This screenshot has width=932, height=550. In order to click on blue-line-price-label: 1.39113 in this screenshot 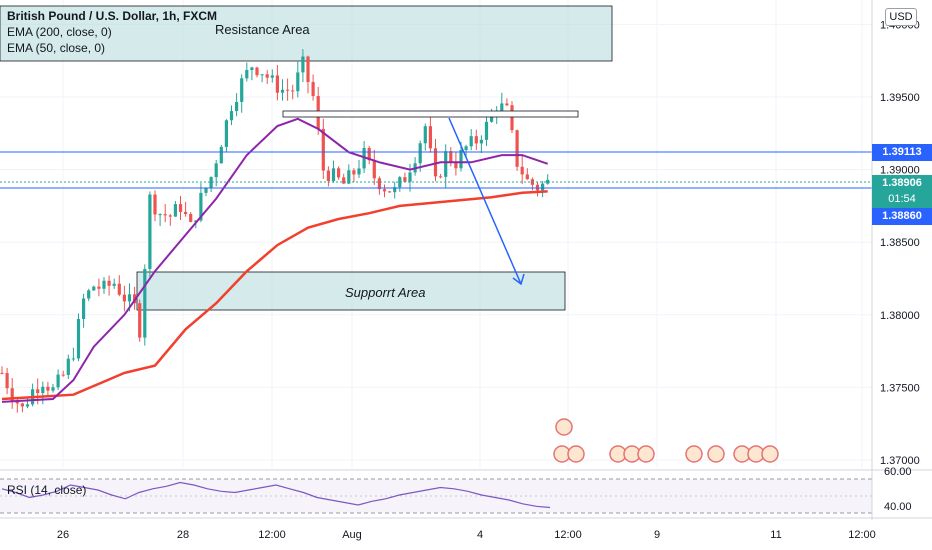, I will do `click(902, 152)`.